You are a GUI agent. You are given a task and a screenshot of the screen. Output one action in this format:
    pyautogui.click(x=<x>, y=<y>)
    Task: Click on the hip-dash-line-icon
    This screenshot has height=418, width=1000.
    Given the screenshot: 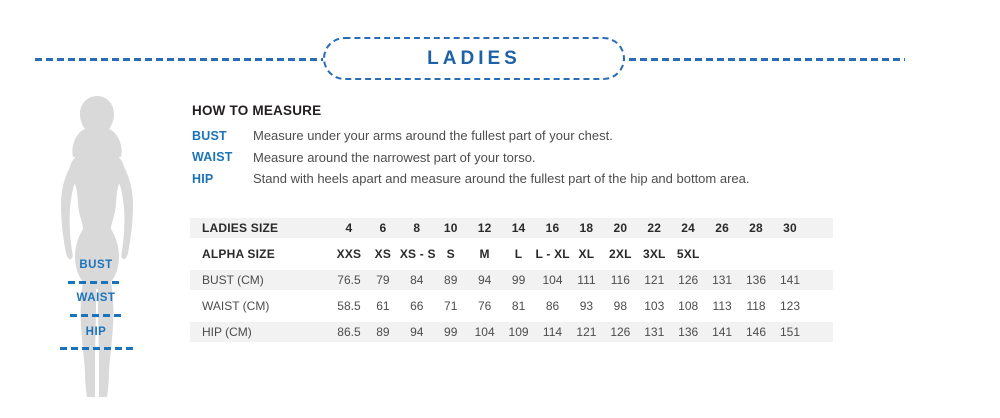 What is the action you would take?
    pyautogui.click(x=97, y=348)
    